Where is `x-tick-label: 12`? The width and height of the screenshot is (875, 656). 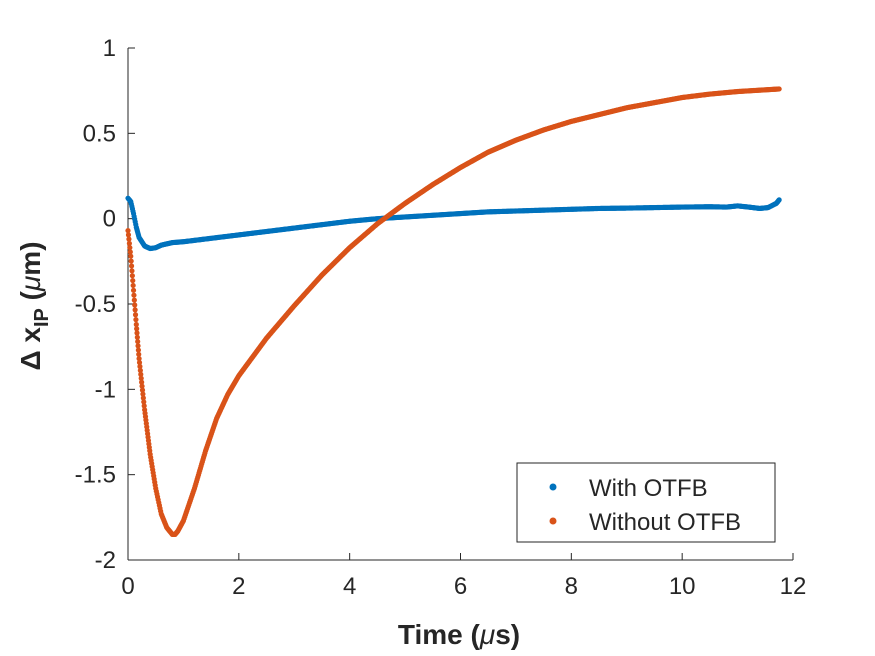 x-tick-label: 12 is located at coordinates (793, 586).